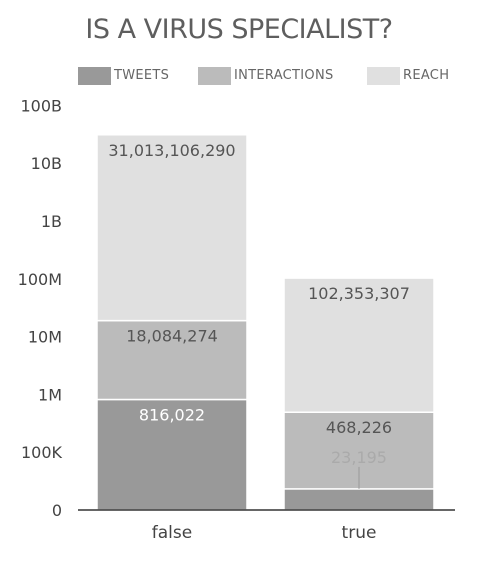  What do you see at coordinates (57, 510) in the screenshot?
I see `y-tick-label: 0` at bounding box center [57, 510].